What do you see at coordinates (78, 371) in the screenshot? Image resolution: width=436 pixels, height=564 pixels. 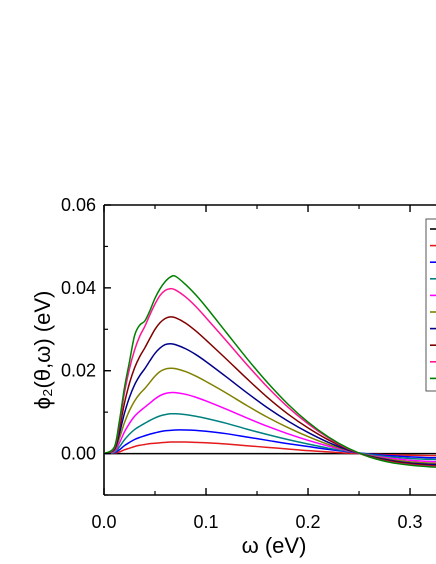 I see `y-tick-label: 0.02` at bounding box center [78, 371].